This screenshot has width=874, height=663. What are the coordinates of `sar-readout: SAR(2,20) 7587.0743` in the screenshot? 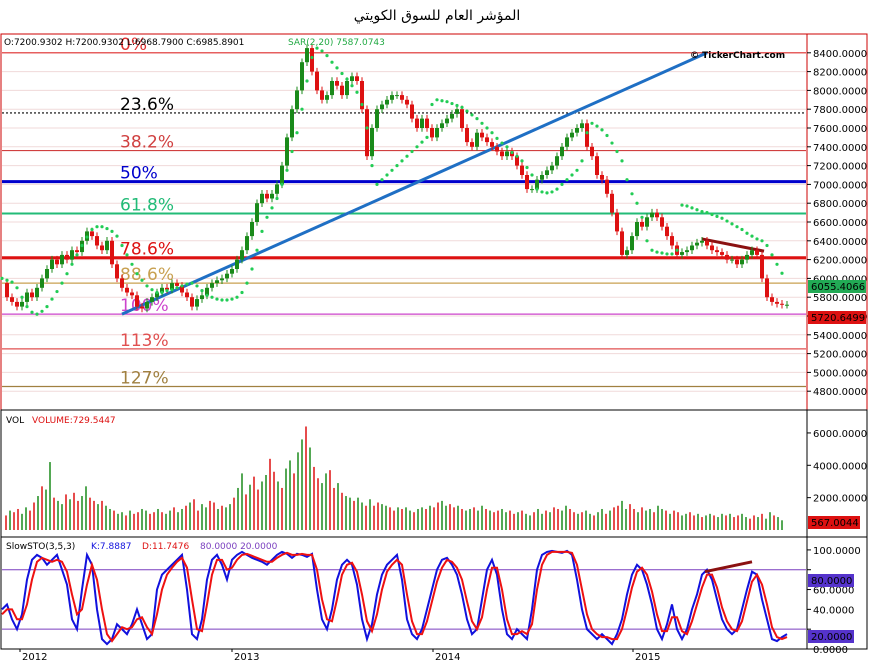 It's located at (336, 43).